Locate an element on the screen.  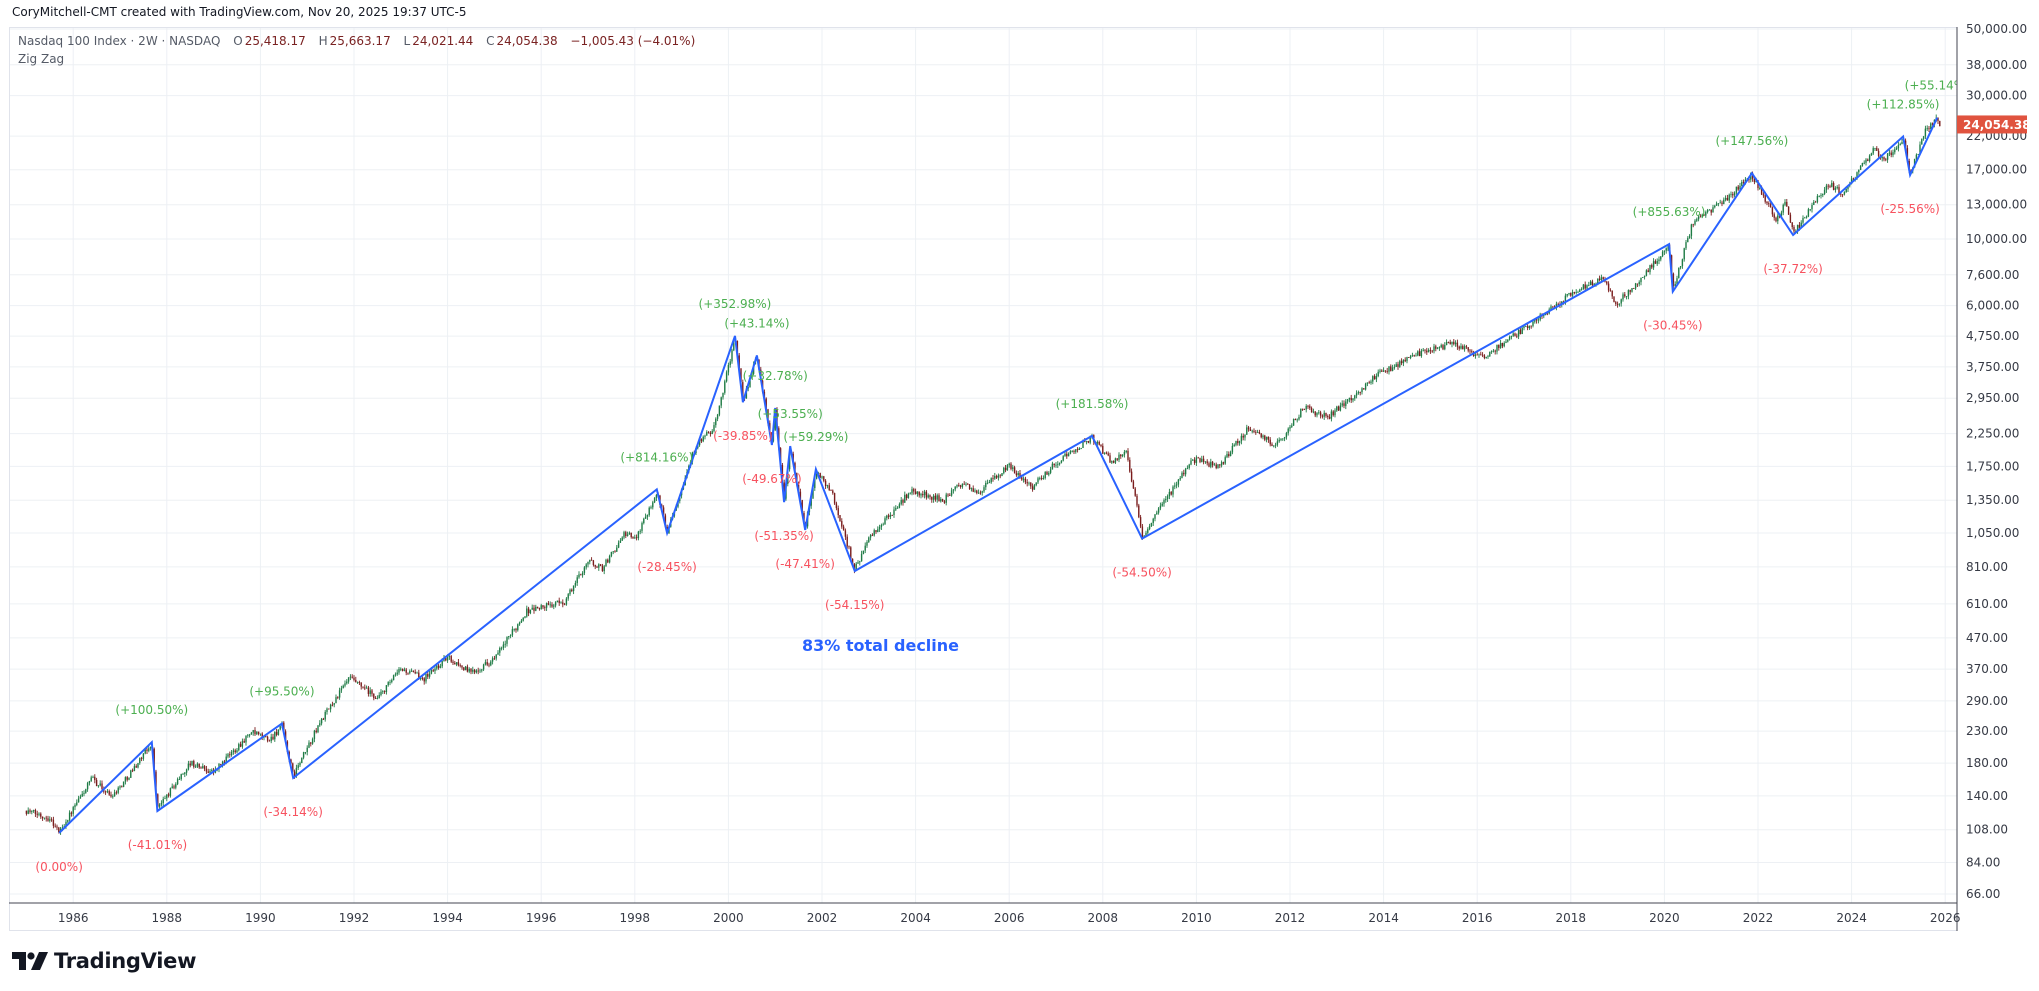
price-tick-label: 3,750.00 is located at coordinates (1992, 367).